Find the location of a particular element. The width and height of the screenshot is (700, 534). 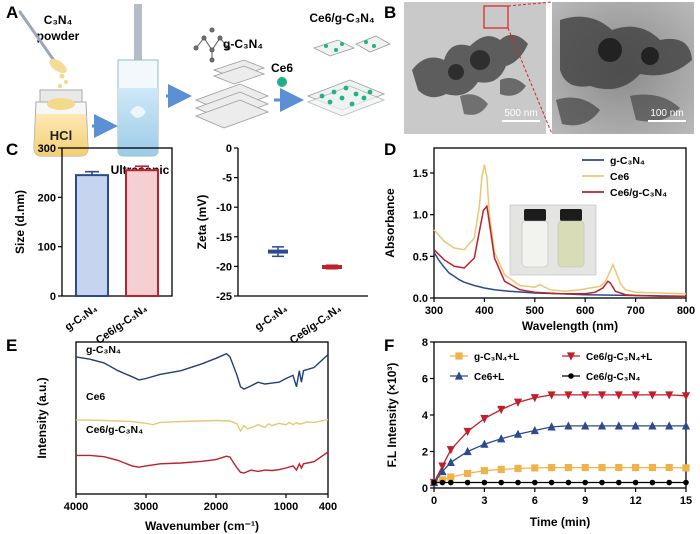

ftir-series-line is located at coordinates (202, 371).